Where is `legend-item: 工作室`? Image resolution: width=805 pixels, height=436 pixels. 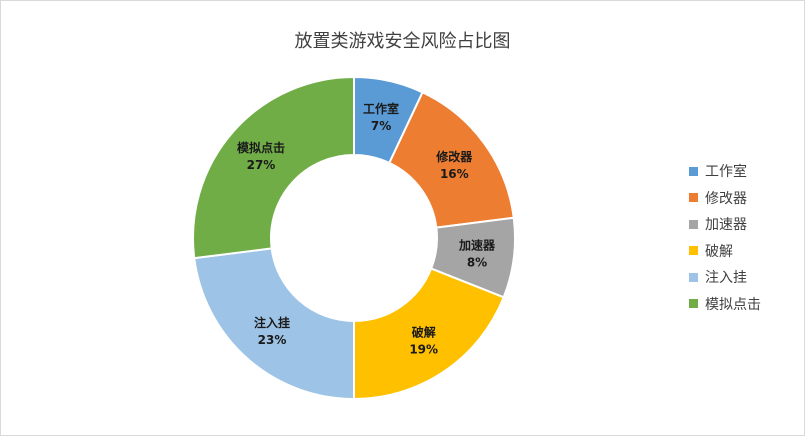 legend-item: 工作室 is located at coordinates (725, 171).